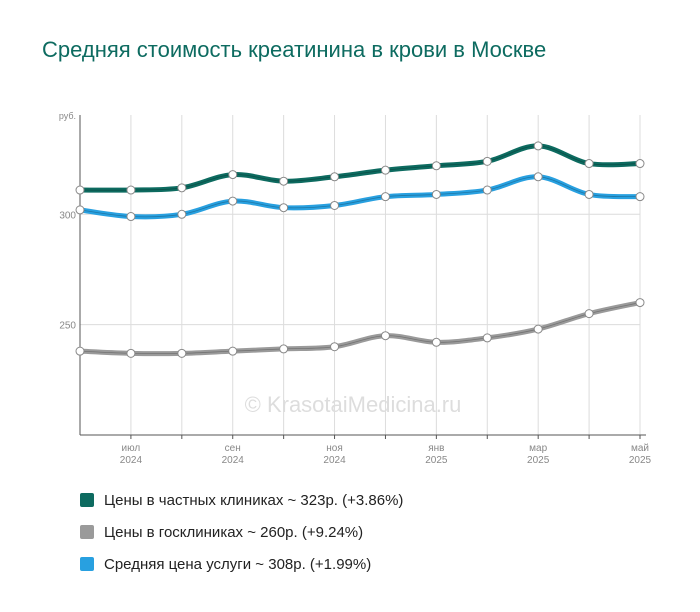 Image resolution: width=700 pixels, height=612 pixels. I want to click on legend-swatch-average, so click(87, 564).